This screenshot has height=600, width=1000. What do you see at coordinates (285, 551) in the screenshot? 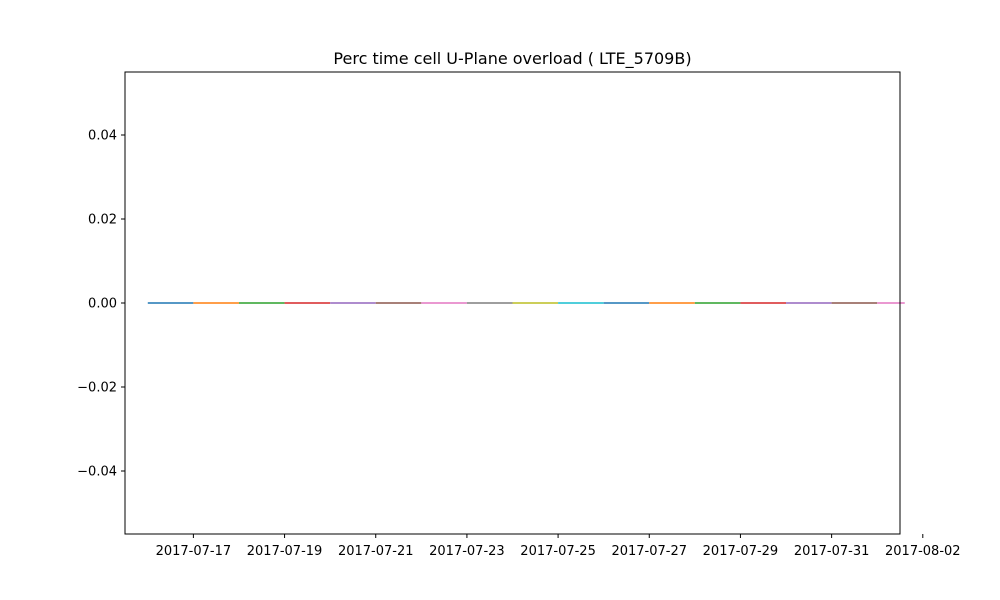
I see `x-tick-label: 2017-07-19` at bounding box center [285, 551].